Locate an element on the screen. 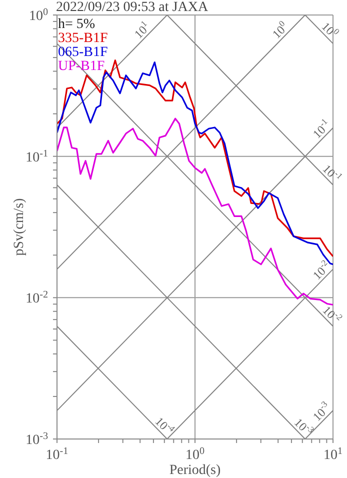 The image size is (347, 478). y-tick-label: 10$^{0}$ is located at coordinates (38, 15).